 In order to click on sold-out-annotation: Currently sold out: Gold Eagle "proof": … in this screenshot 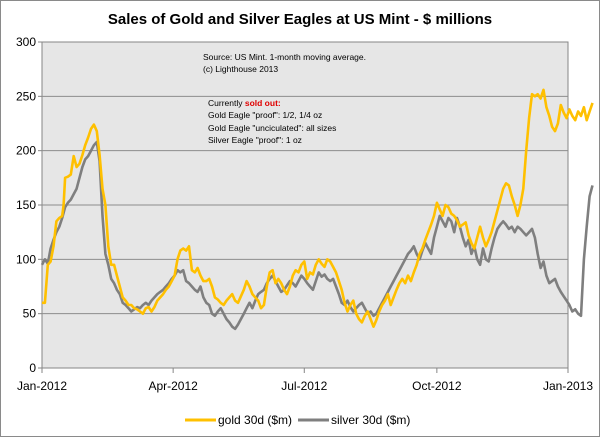, I will do `click(272, 121)`.